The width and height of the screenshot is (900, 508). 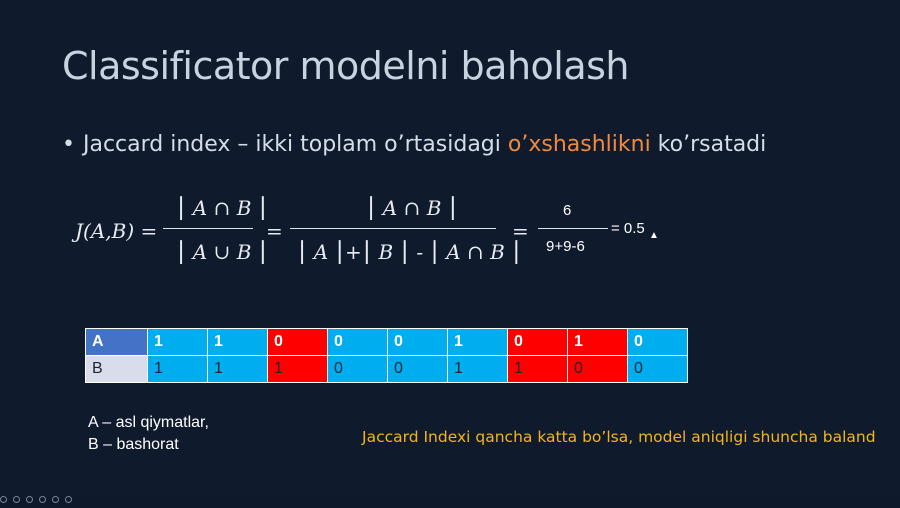 I want to click on bullet-highlight: o’xshashlikni, so click(x=579, y=144).